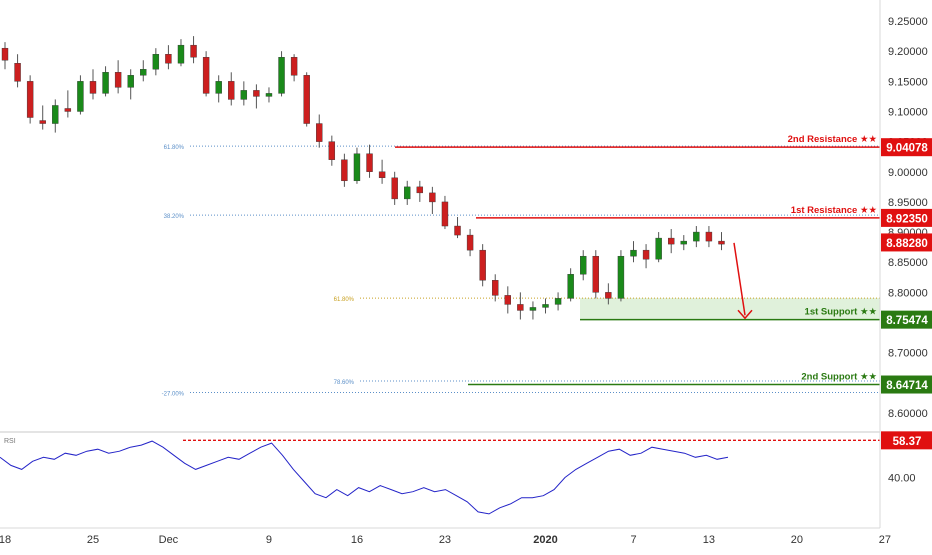 This screenshot has width=932, height=555. Describe the element at coordinates (908, 263) in the screenshot. I see `price-tick-label: 8.85000` at that location.